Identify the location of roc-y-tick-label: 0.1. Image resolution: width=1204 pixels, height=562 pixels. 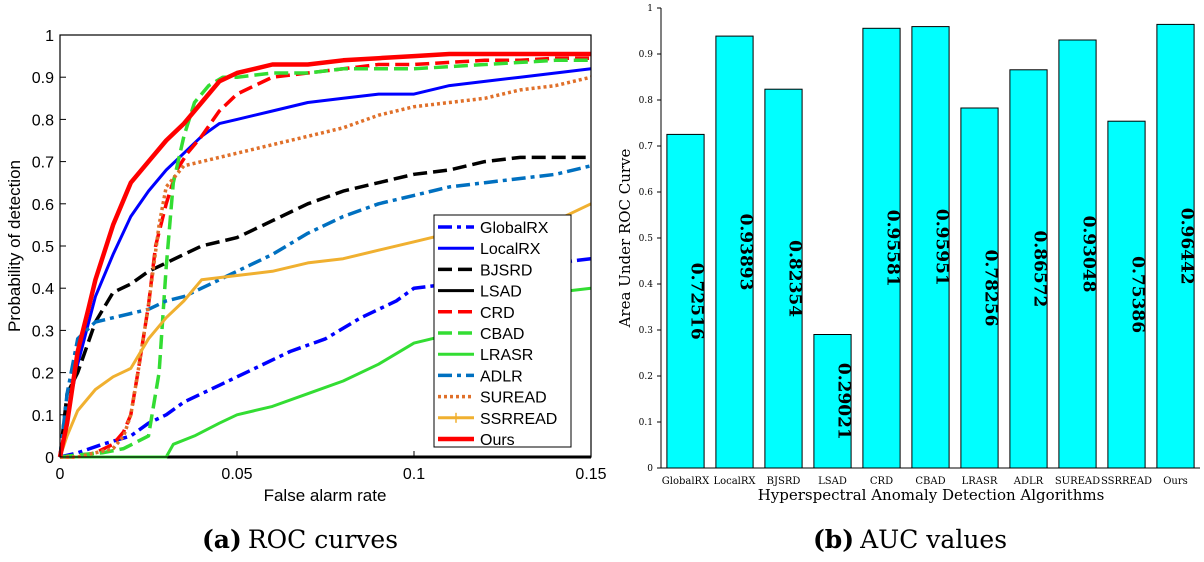
(43, 416).